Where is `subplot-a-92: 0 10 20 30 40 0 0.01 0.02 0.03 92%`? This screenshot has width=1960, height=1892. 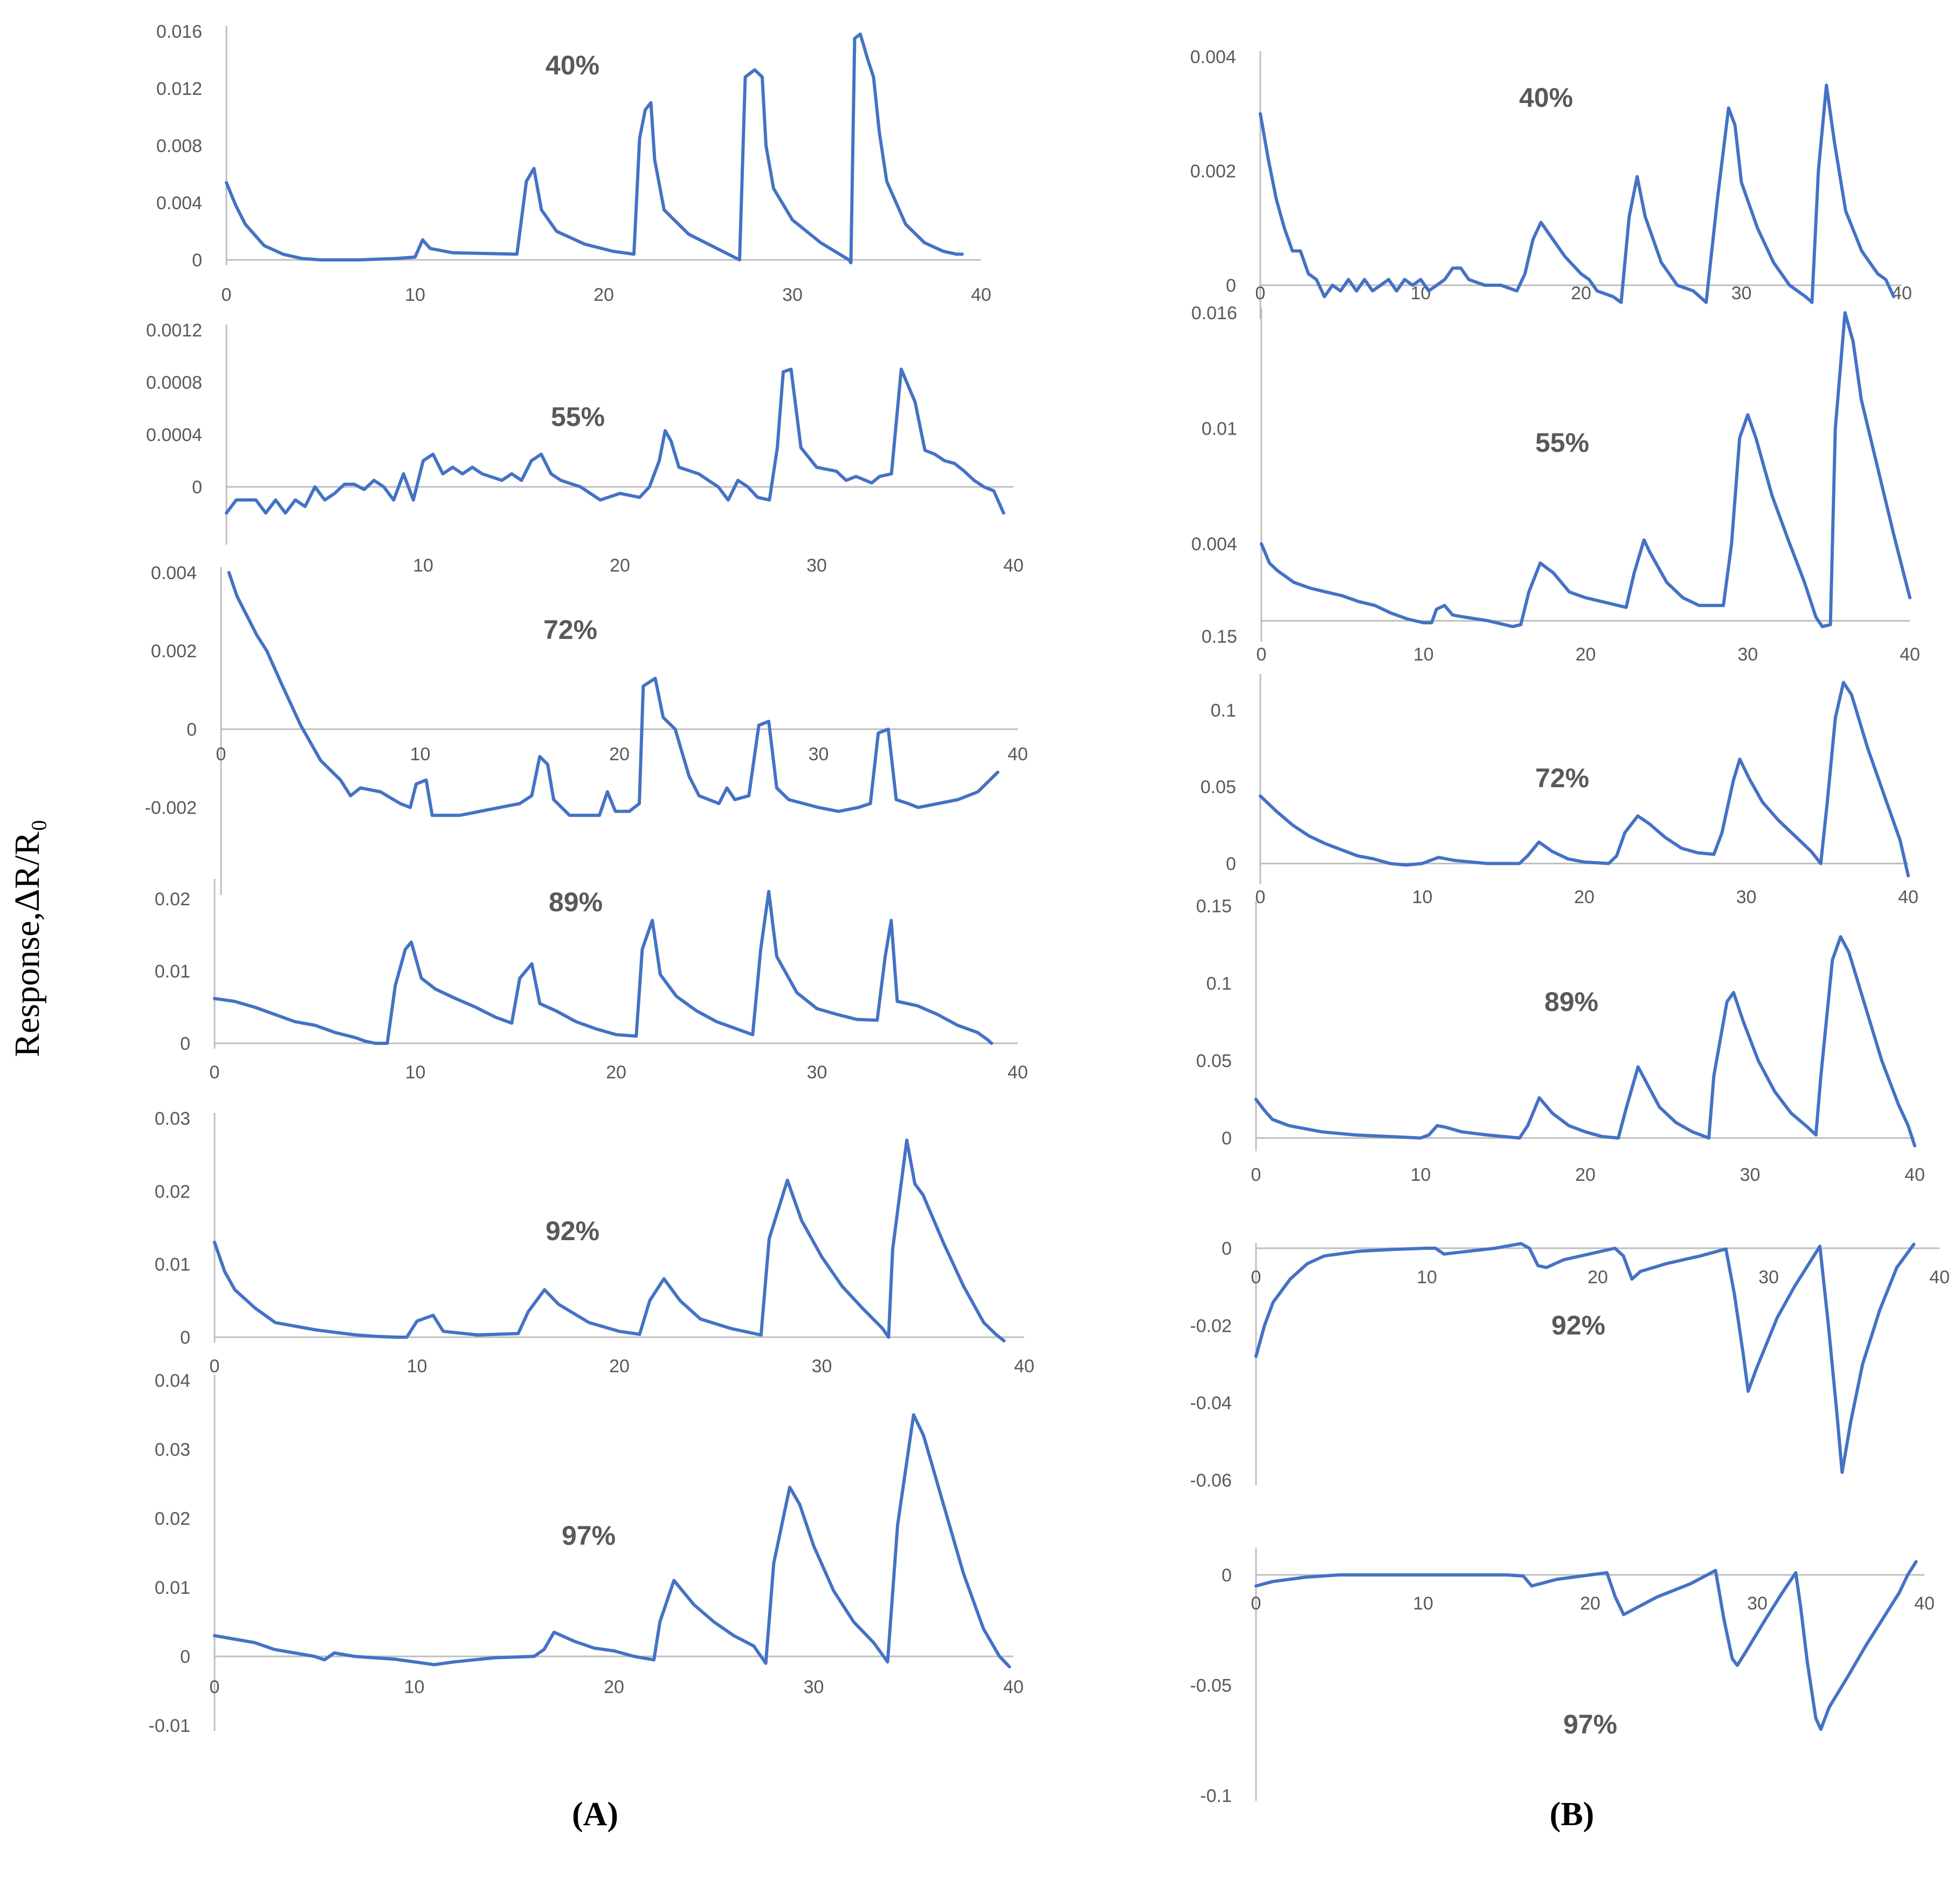 subplot-a-92: 0 10 20 30 40 0 0.01 0.02 0.03 92% is located at coordinates (594, 1243).